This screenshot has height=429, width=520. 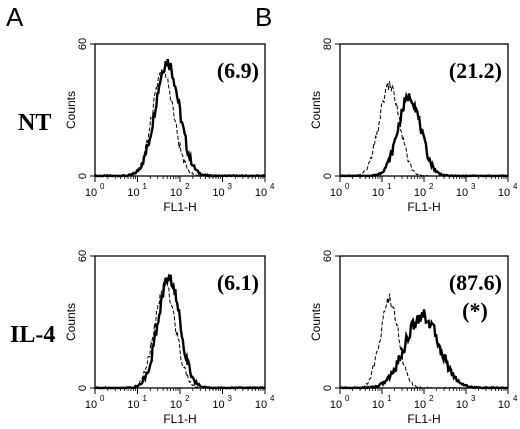 I want to click on percent-annotation: (6.1), so click(x=238, y=282).